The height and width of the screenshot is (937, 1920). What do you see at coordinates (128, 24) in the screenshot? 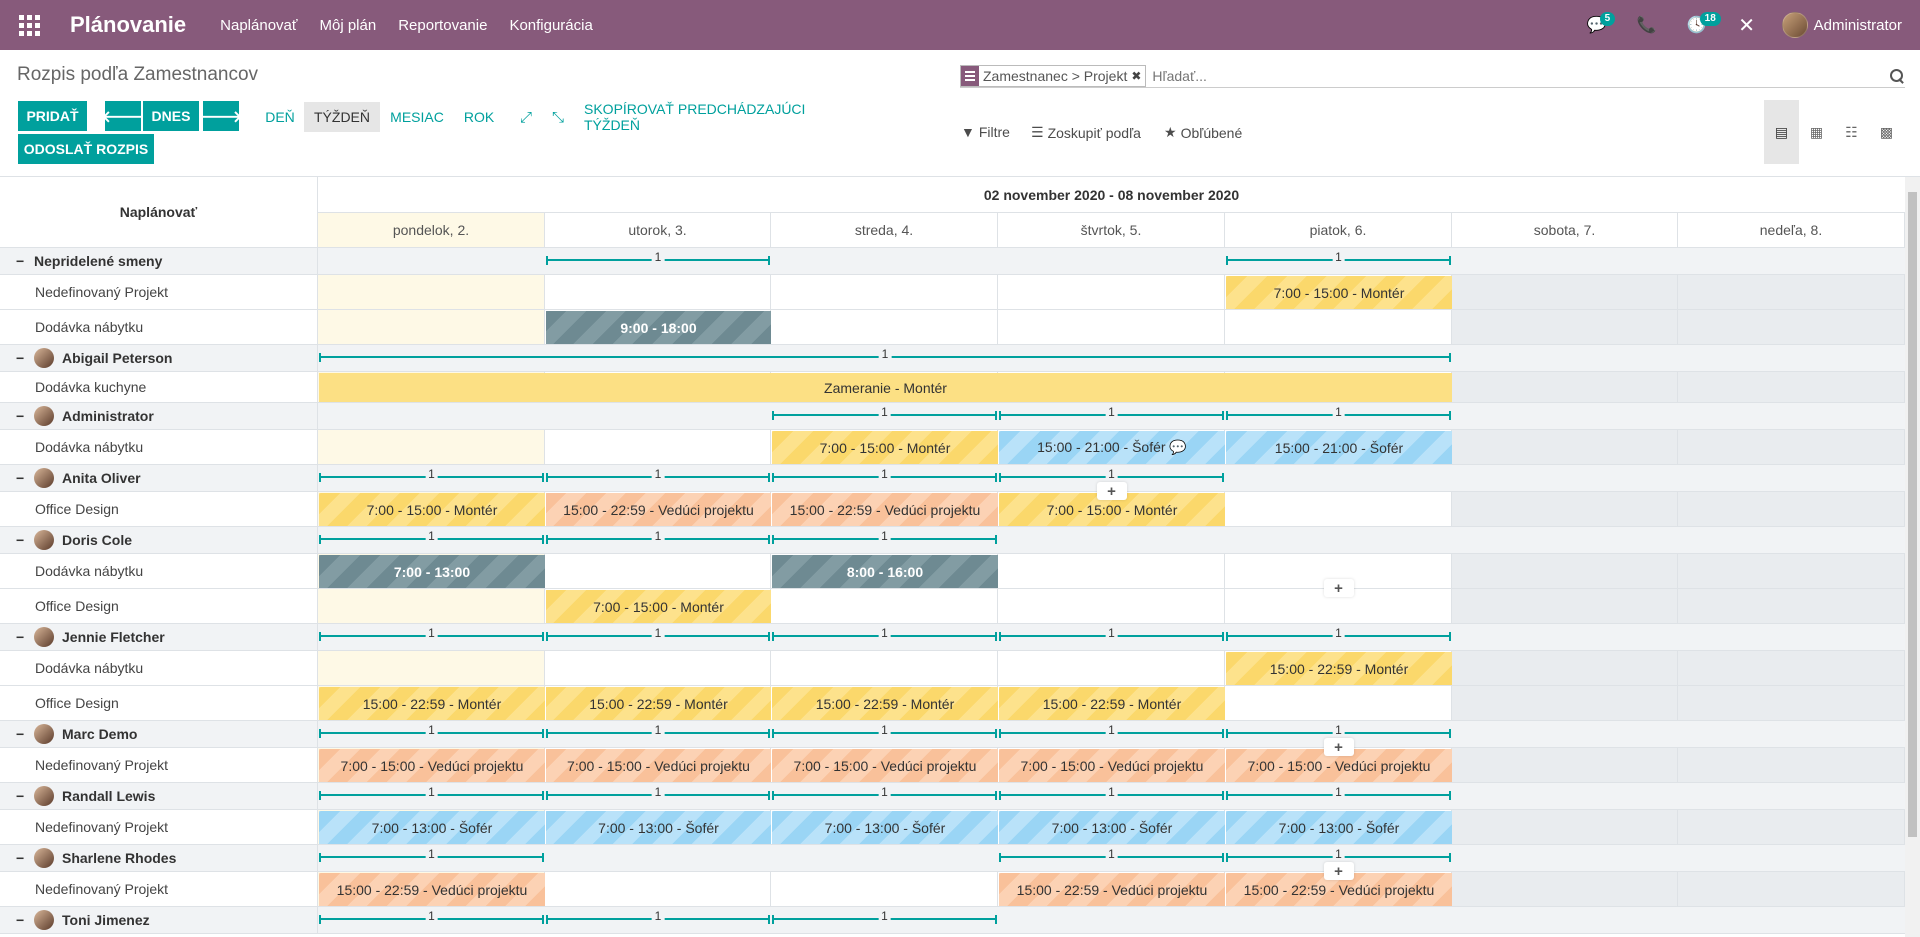
I see `app-brand: Plánovanie` at bounding box center [128, 24].